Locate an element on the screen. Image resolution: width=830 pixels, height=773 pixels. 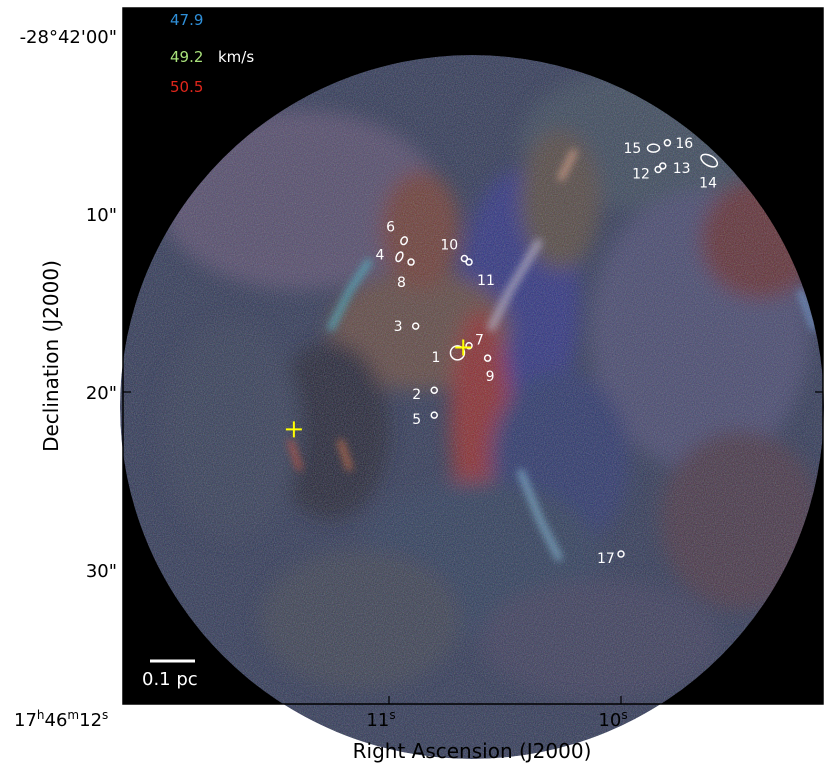
source-label-12: 12 is located at coordinates (641, 175).